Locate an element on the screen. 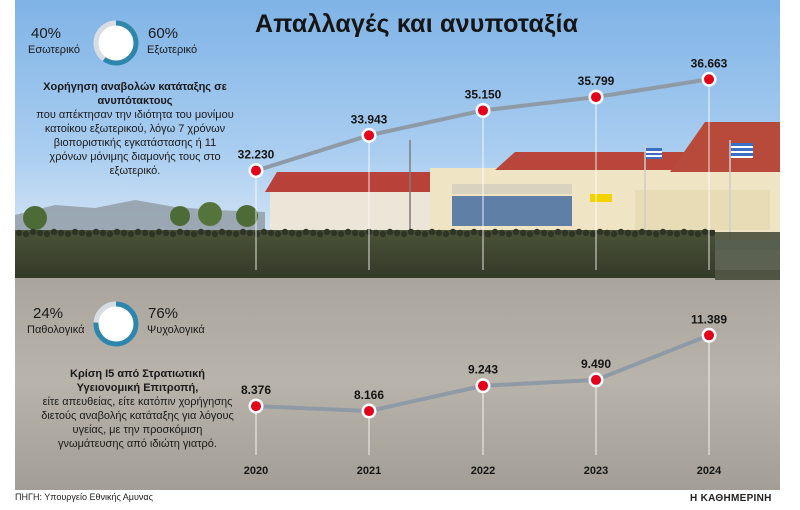  top-value-label-2024: 36.663 is located at coordinates (709, 63).